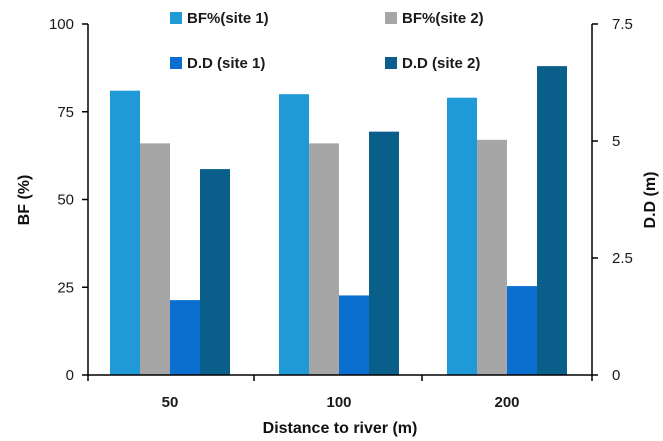  What do you see at coordinates (65, 200) in the screenshot?
I see `left-tick-label: 50` at bounding box center [65, 200].